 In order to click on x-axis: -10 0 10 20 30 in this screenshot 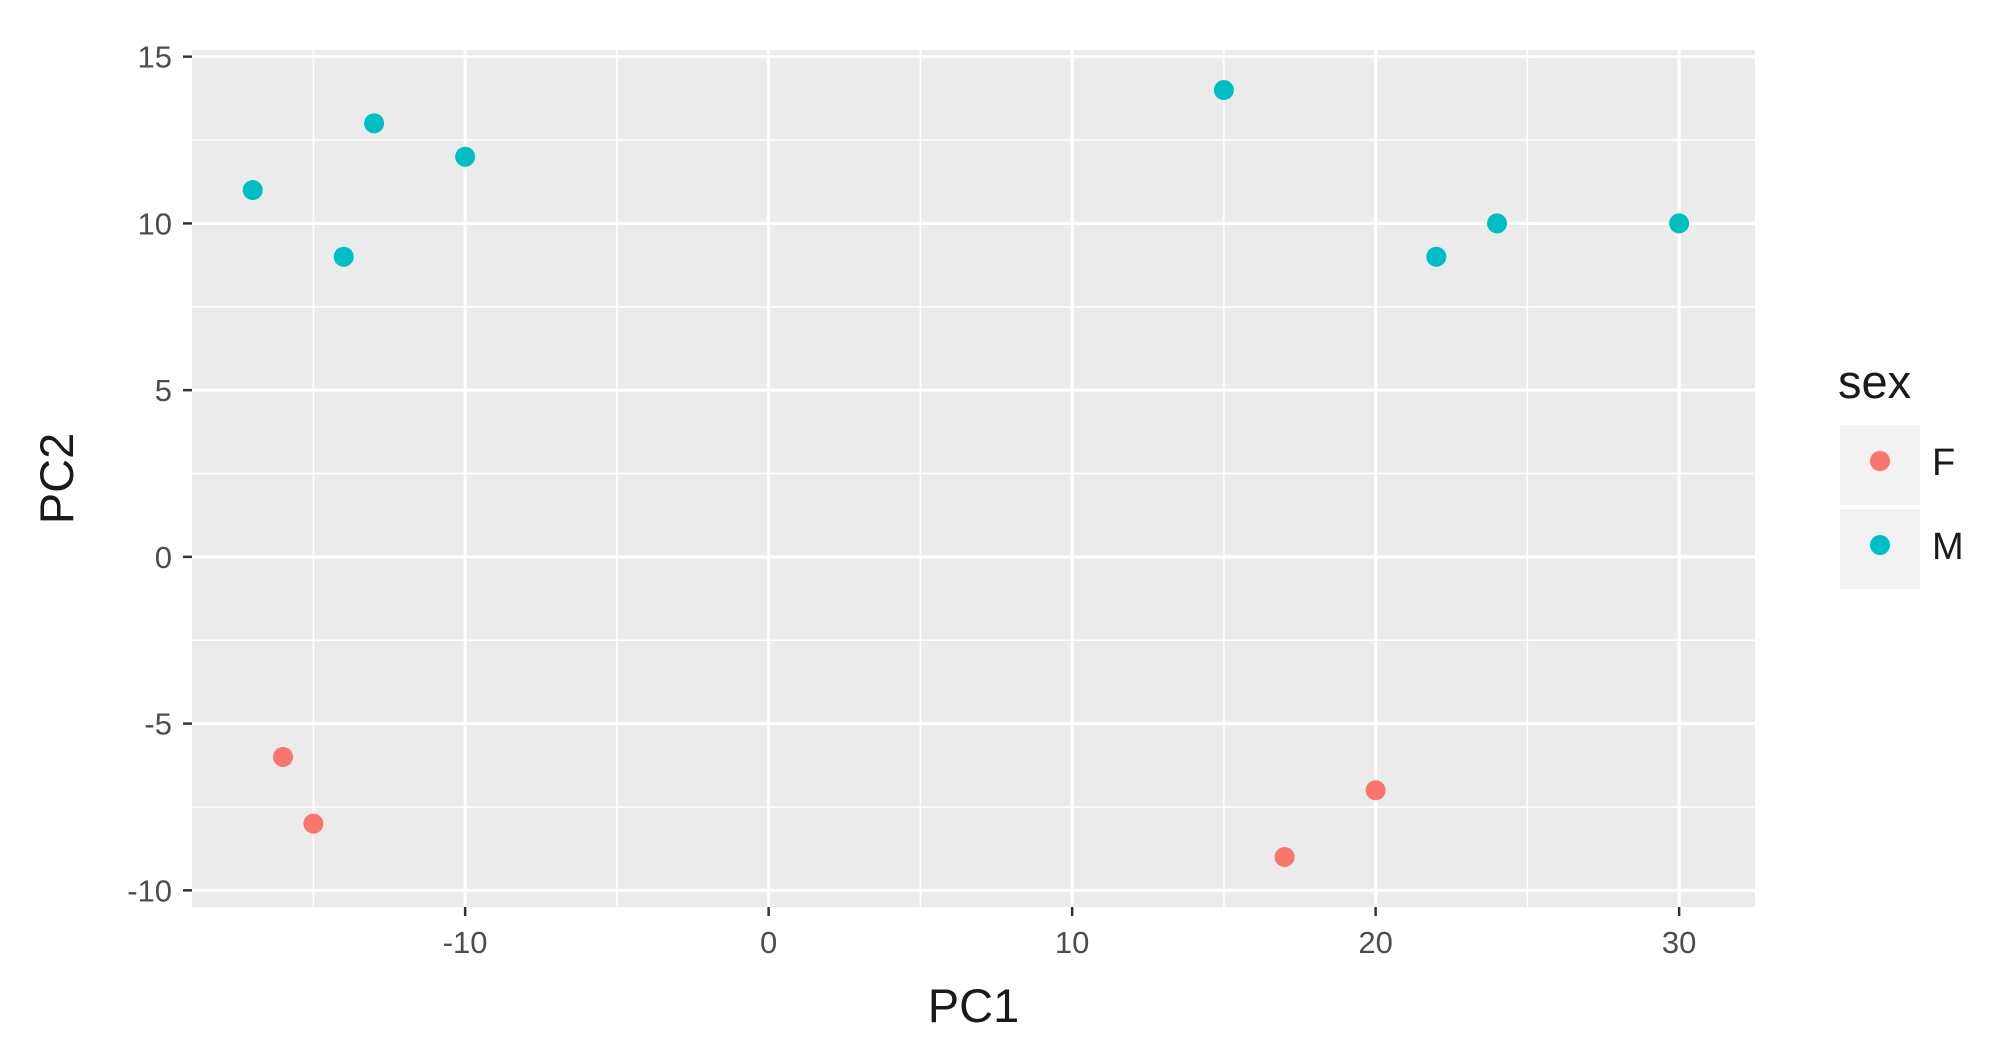, I will do `click(1069, 933)`.